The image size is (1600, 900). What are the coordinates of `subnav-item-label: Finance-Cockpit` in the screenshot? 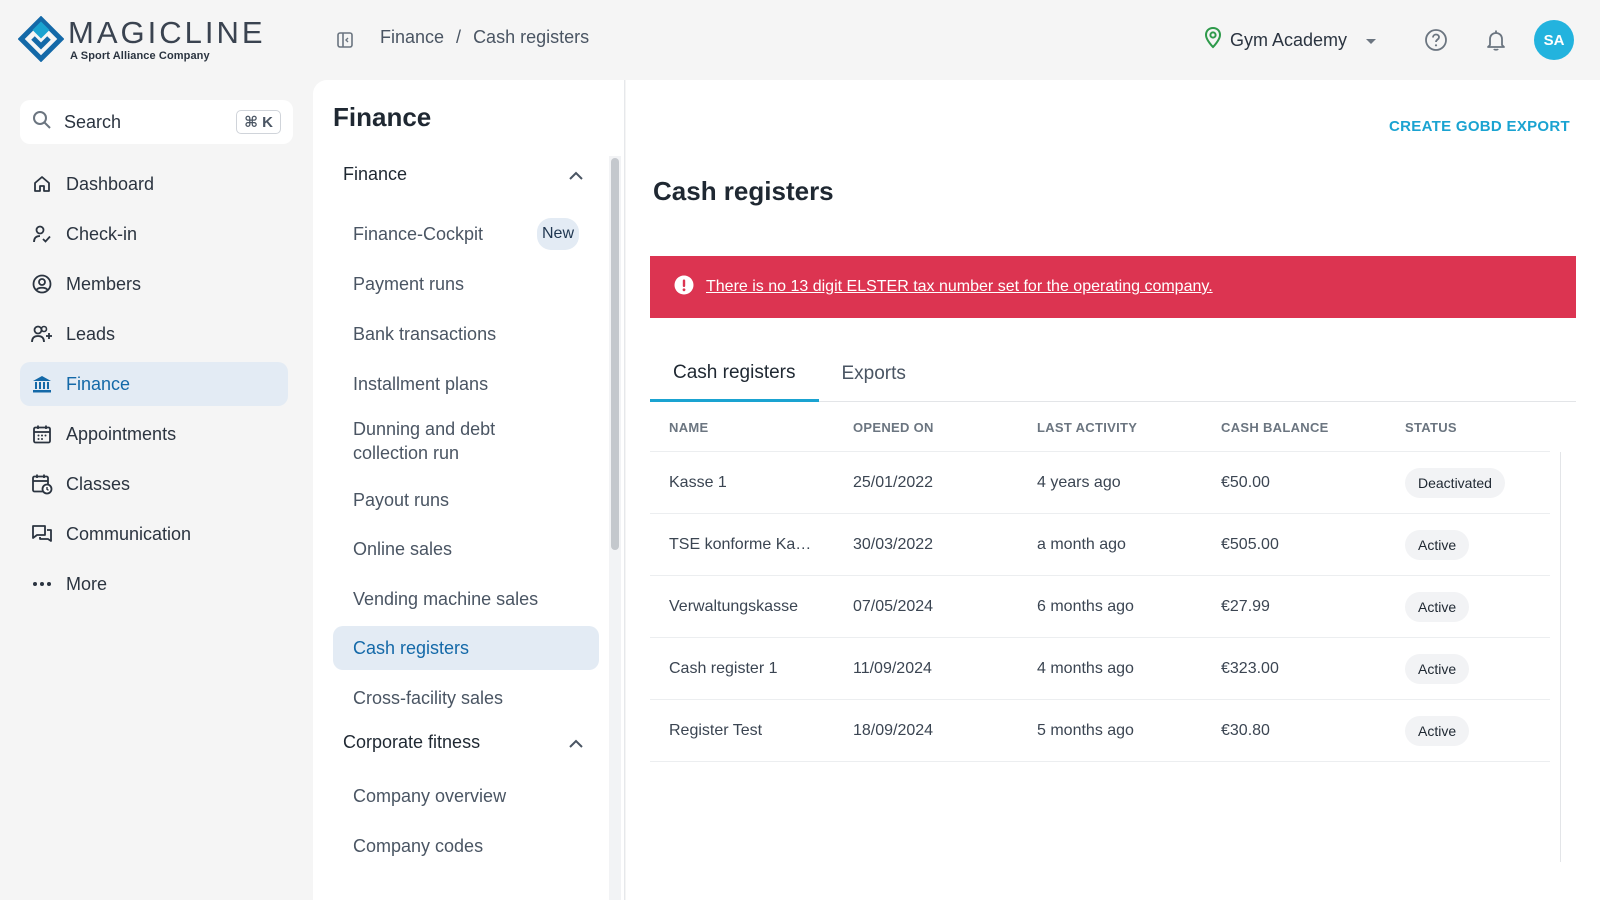 It's located at (418, 234).